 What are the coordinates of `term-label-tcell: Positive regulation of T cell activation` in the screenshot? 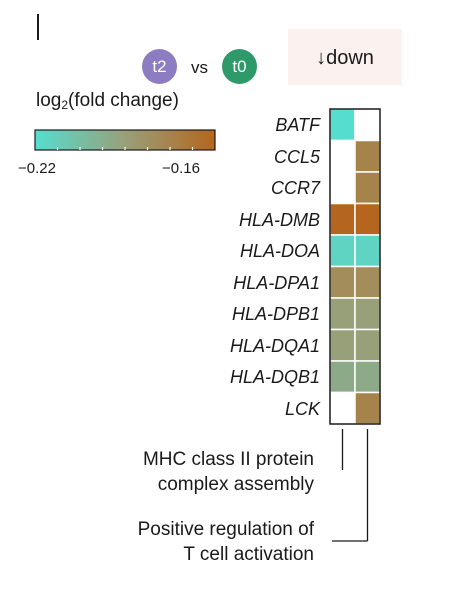 It's located at (177, 542).